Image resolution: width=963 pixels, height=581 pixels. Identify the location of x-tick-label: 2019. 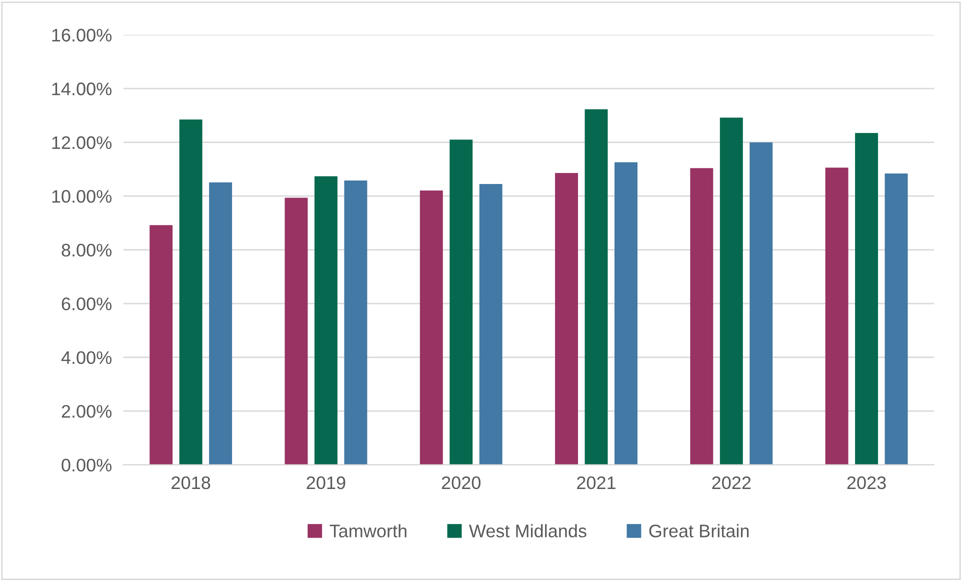
(326, 483).